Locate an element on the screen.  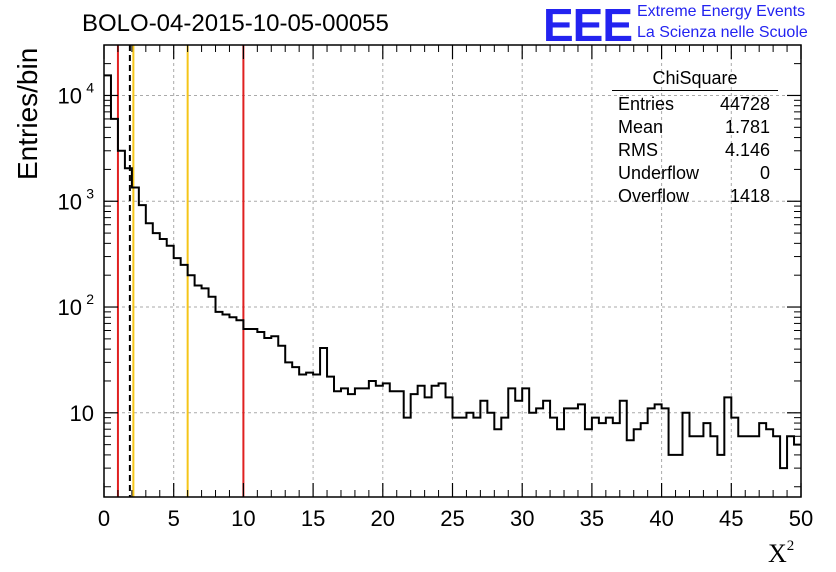
stats-row: Entries 44728 is located at coordinates (695, 104).